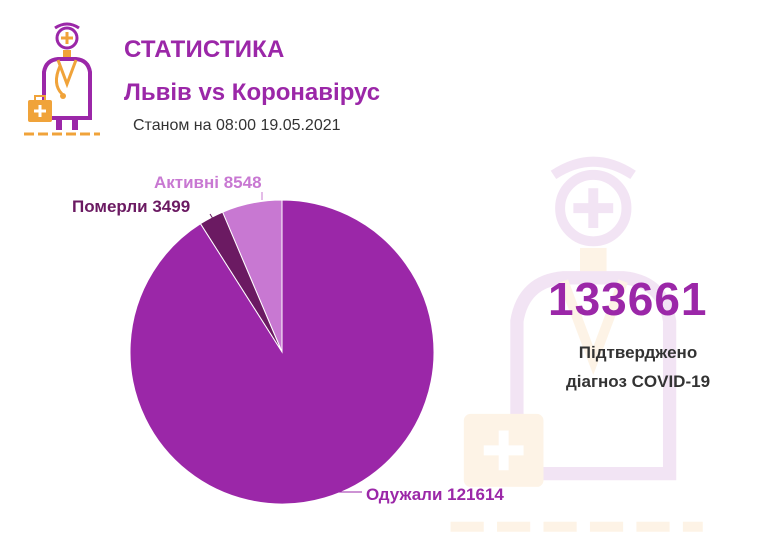 This screenshot has height=546, width=767. What do you see at coordinates (212, 218) in the screenshot?
I see `slice-leader-line` at bounding box center [212, 218].